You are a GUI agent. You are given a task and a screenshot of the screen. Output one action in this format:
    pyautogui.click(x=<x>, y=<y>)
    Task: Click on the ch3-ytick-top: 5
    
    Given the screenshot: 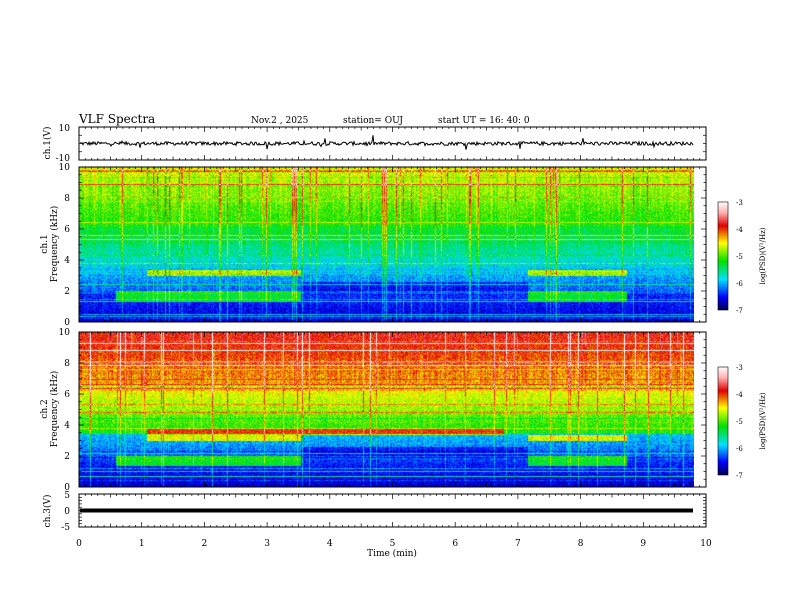 What is the action you would take?
    pyautogui.click(x=67, y=496)
    